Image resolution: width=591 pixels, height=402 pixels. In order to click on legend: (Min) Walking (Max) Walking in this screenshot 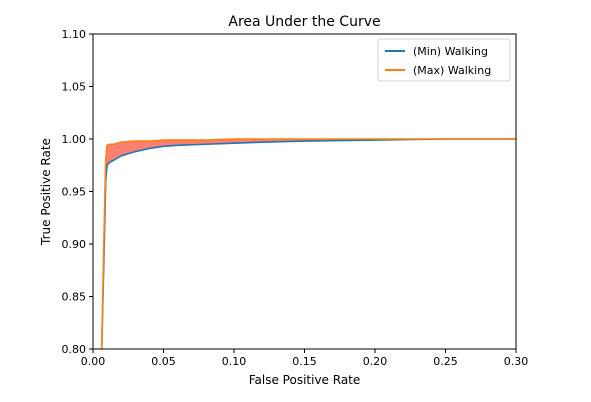, I will do `click(444, 60)`.